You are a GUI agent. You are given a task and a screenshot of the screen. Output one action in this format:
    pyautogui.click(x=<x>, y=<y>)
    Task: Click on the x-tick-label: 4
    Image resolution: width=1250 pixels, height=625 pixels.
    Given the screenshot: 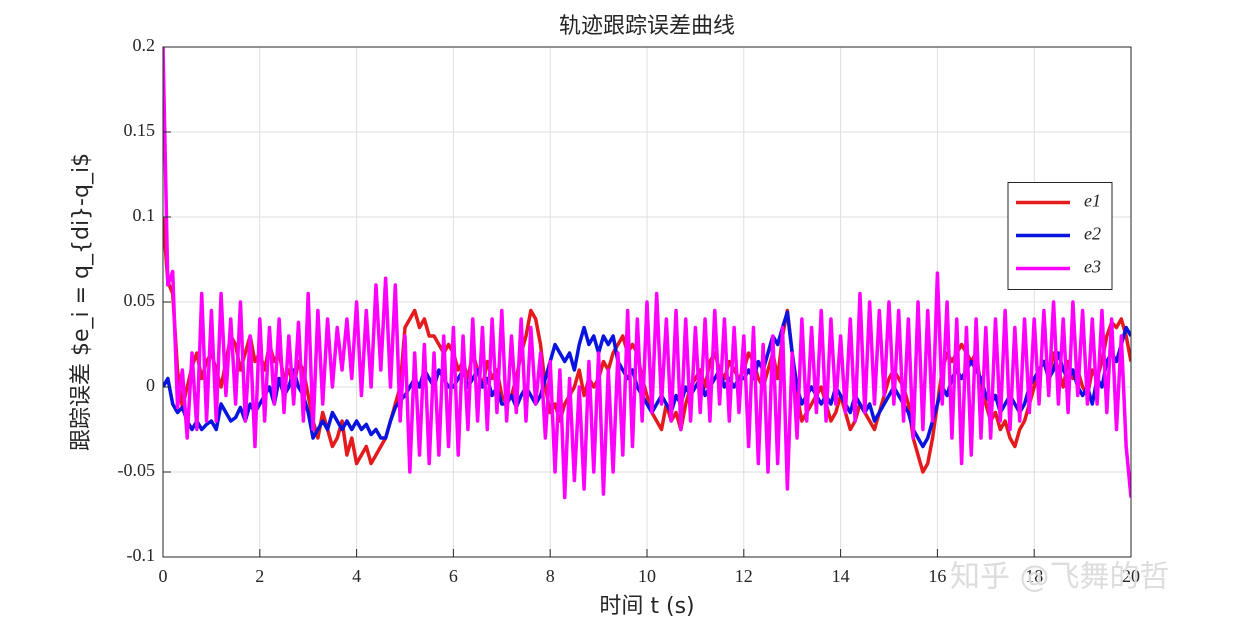 What is the action you would take?
    pyautogui.click(x=356, y=576)
    